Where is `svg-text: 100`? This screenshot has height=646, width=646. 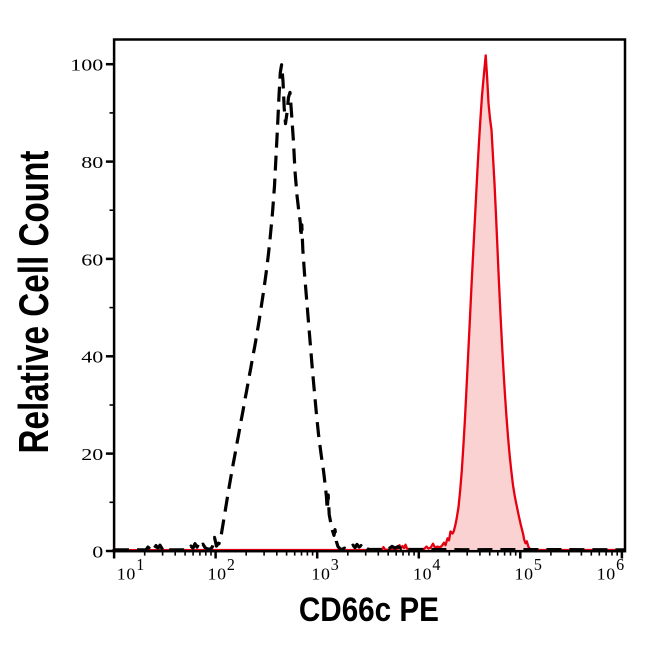
svg-text: 100 is located at coordinates (86, 65).